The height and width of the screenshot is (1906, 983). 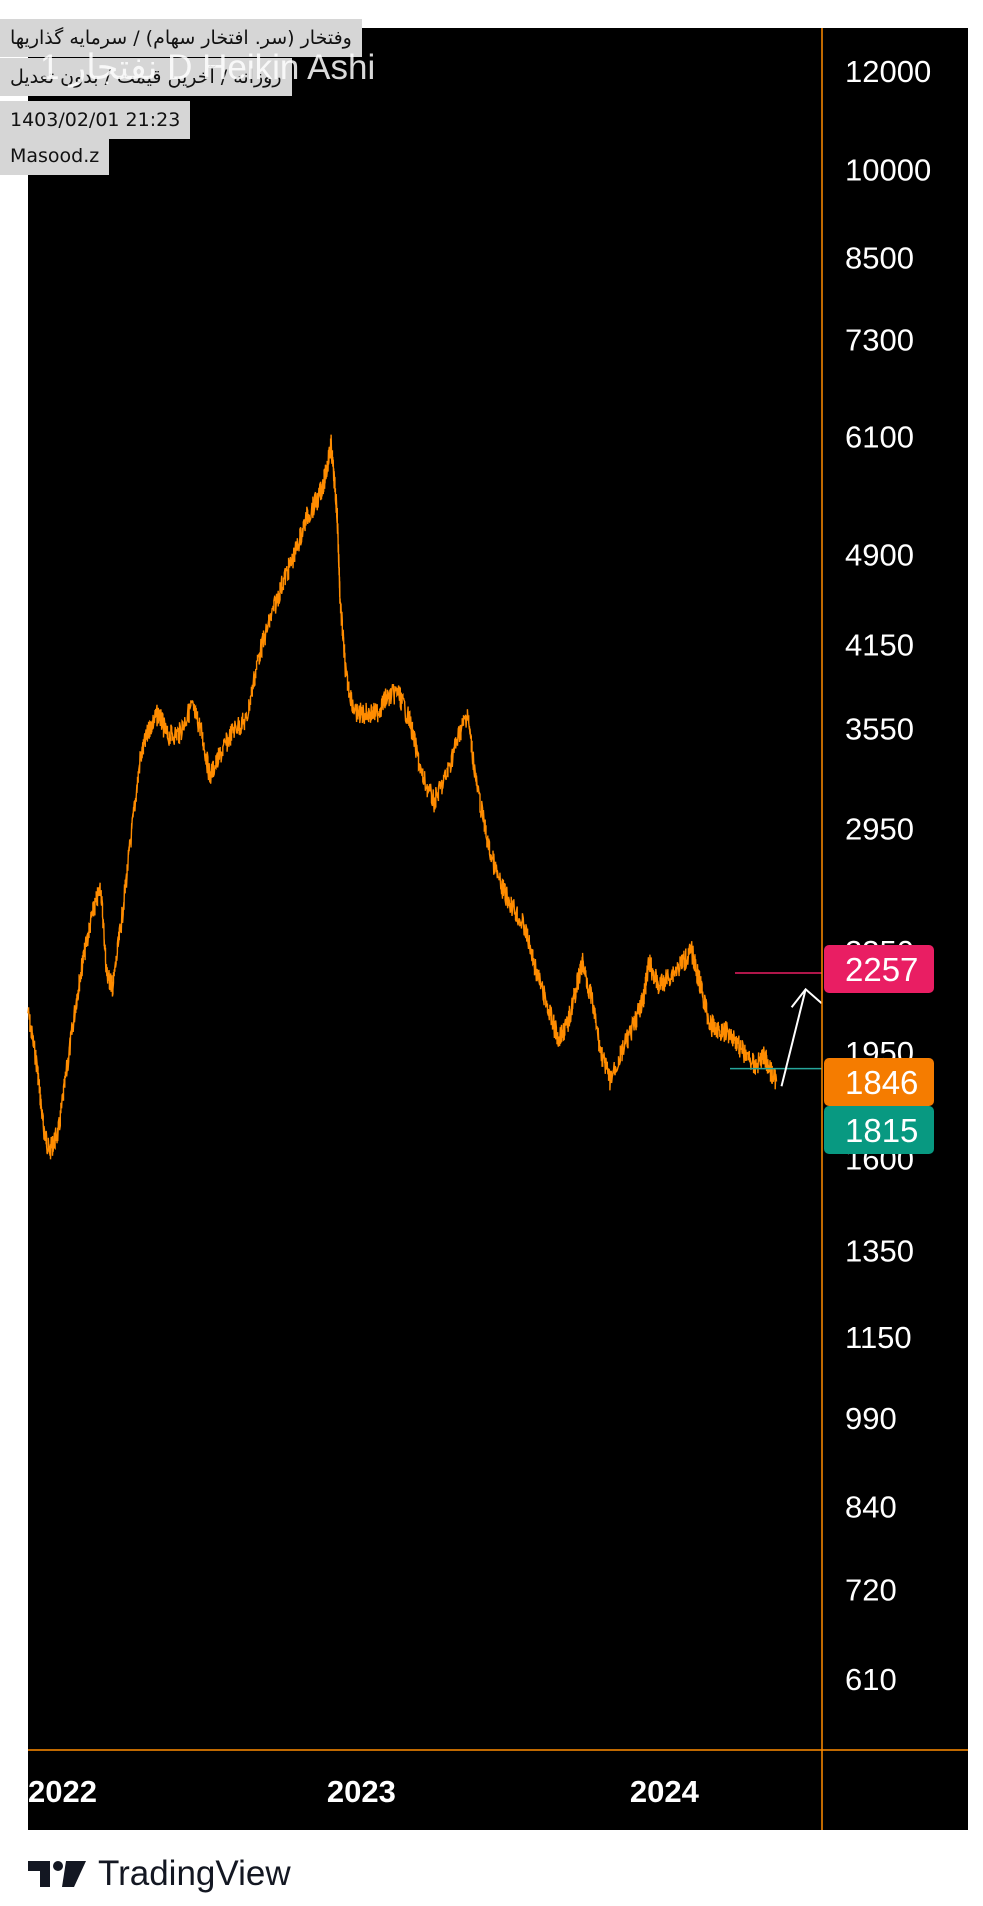 I want to click on y-tick-label: 12000, so click(x=888, y=71).